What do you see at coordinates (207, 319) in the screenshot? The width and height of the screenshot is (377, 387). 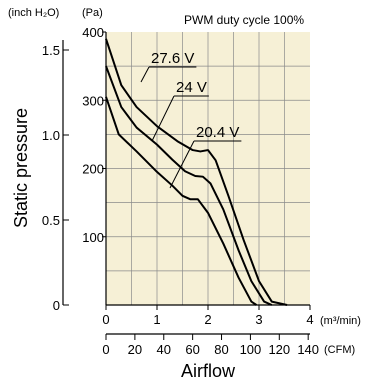 I see `x-tick-label: 2` at bounding box center [207, 319].